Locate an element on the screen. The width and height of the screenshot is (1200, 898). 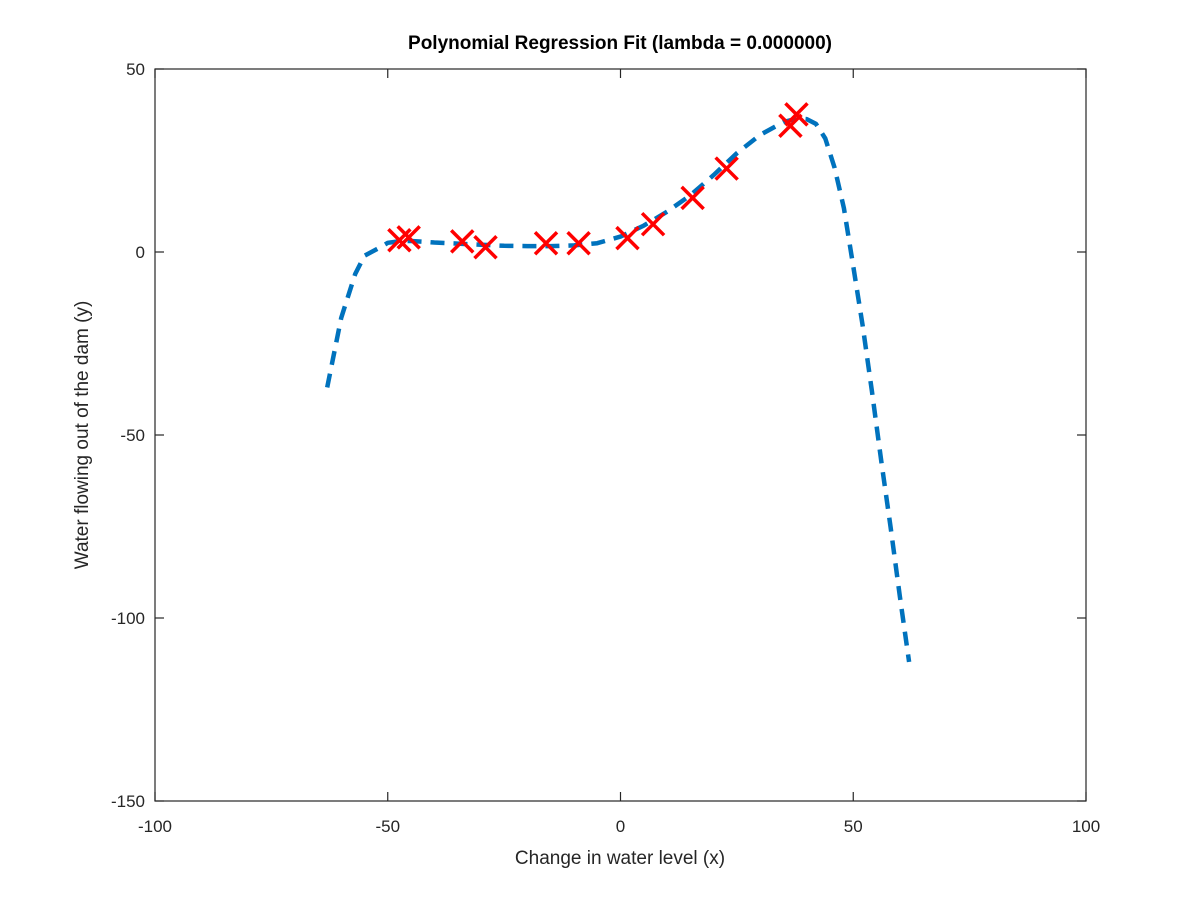
x-tick-label: -100 is located at coordinates (155, 826).